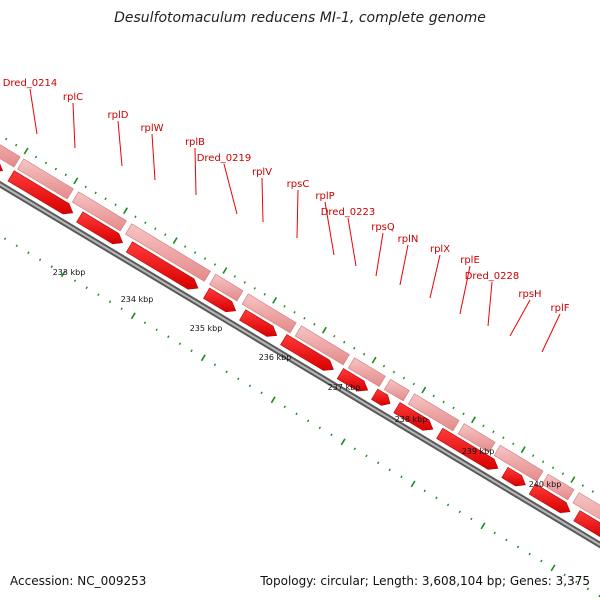 Image resolution: width=600 pixels, height=600 pixels. I want to click on gene-label: rplW, so click(151, 128).